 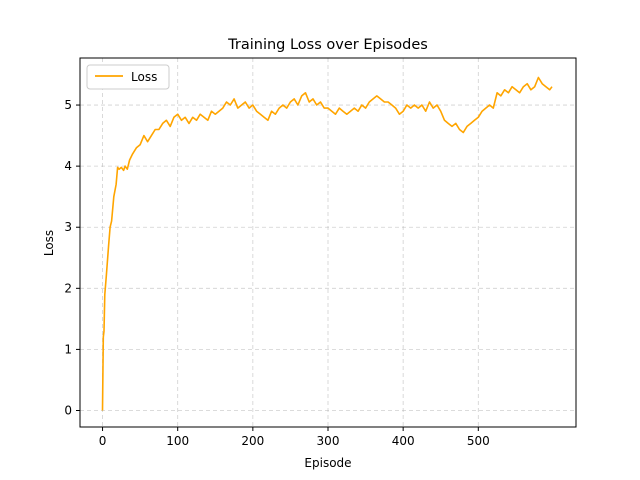 I want to click on x-axis-label: Episode, so click(x=327, y=463).